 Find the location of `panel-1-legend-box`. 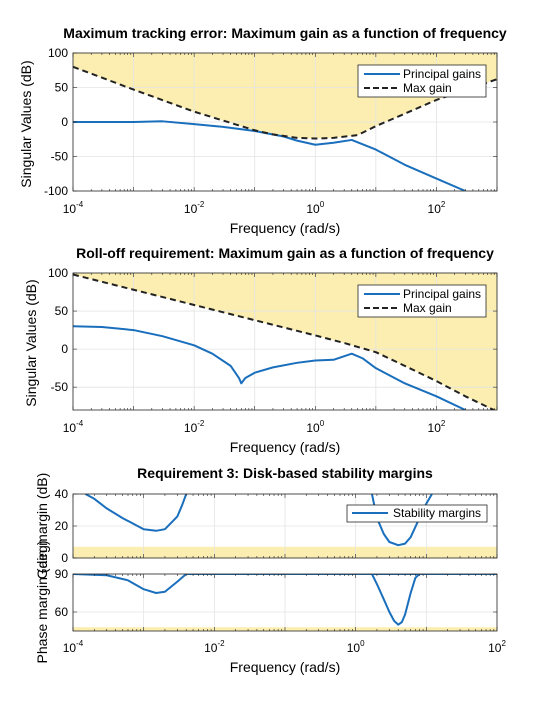

panel-1-legend-box is located at coordinates (422, 81).